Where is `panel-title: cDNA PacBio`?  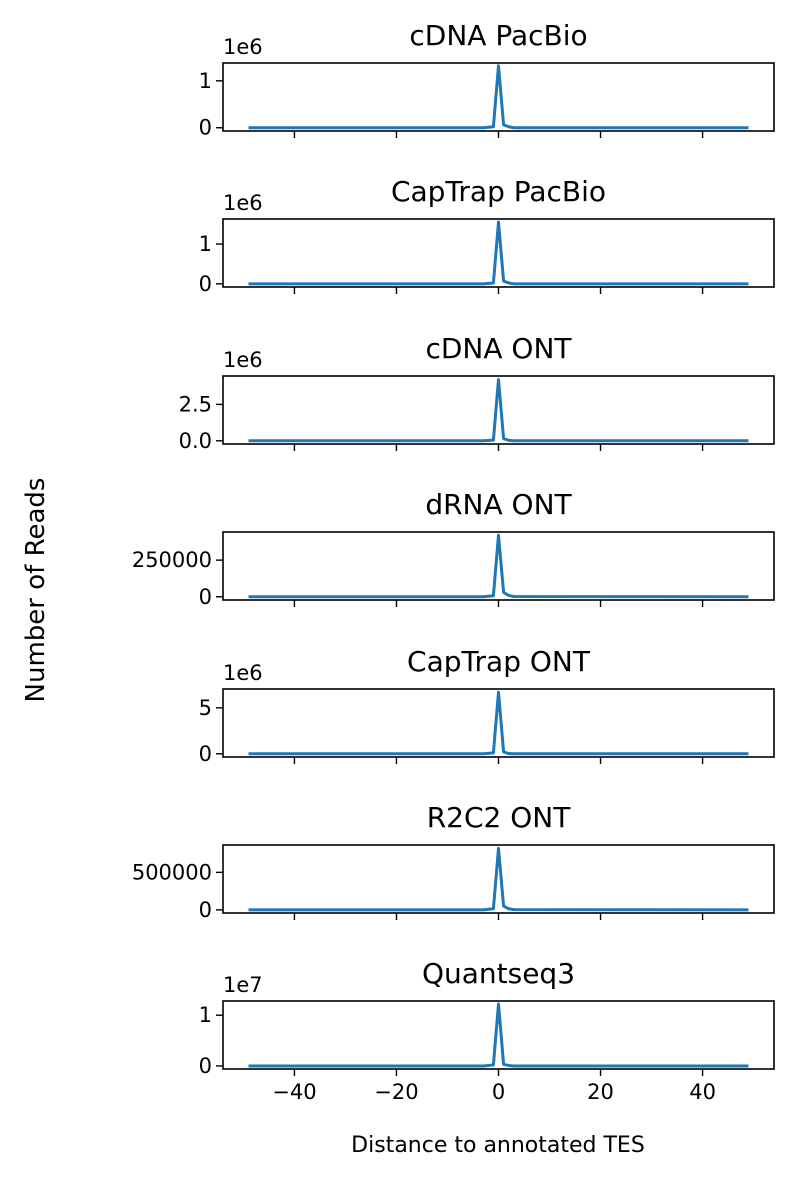
panel-title: cDNA PacBio is located at coordinates (498, 35).